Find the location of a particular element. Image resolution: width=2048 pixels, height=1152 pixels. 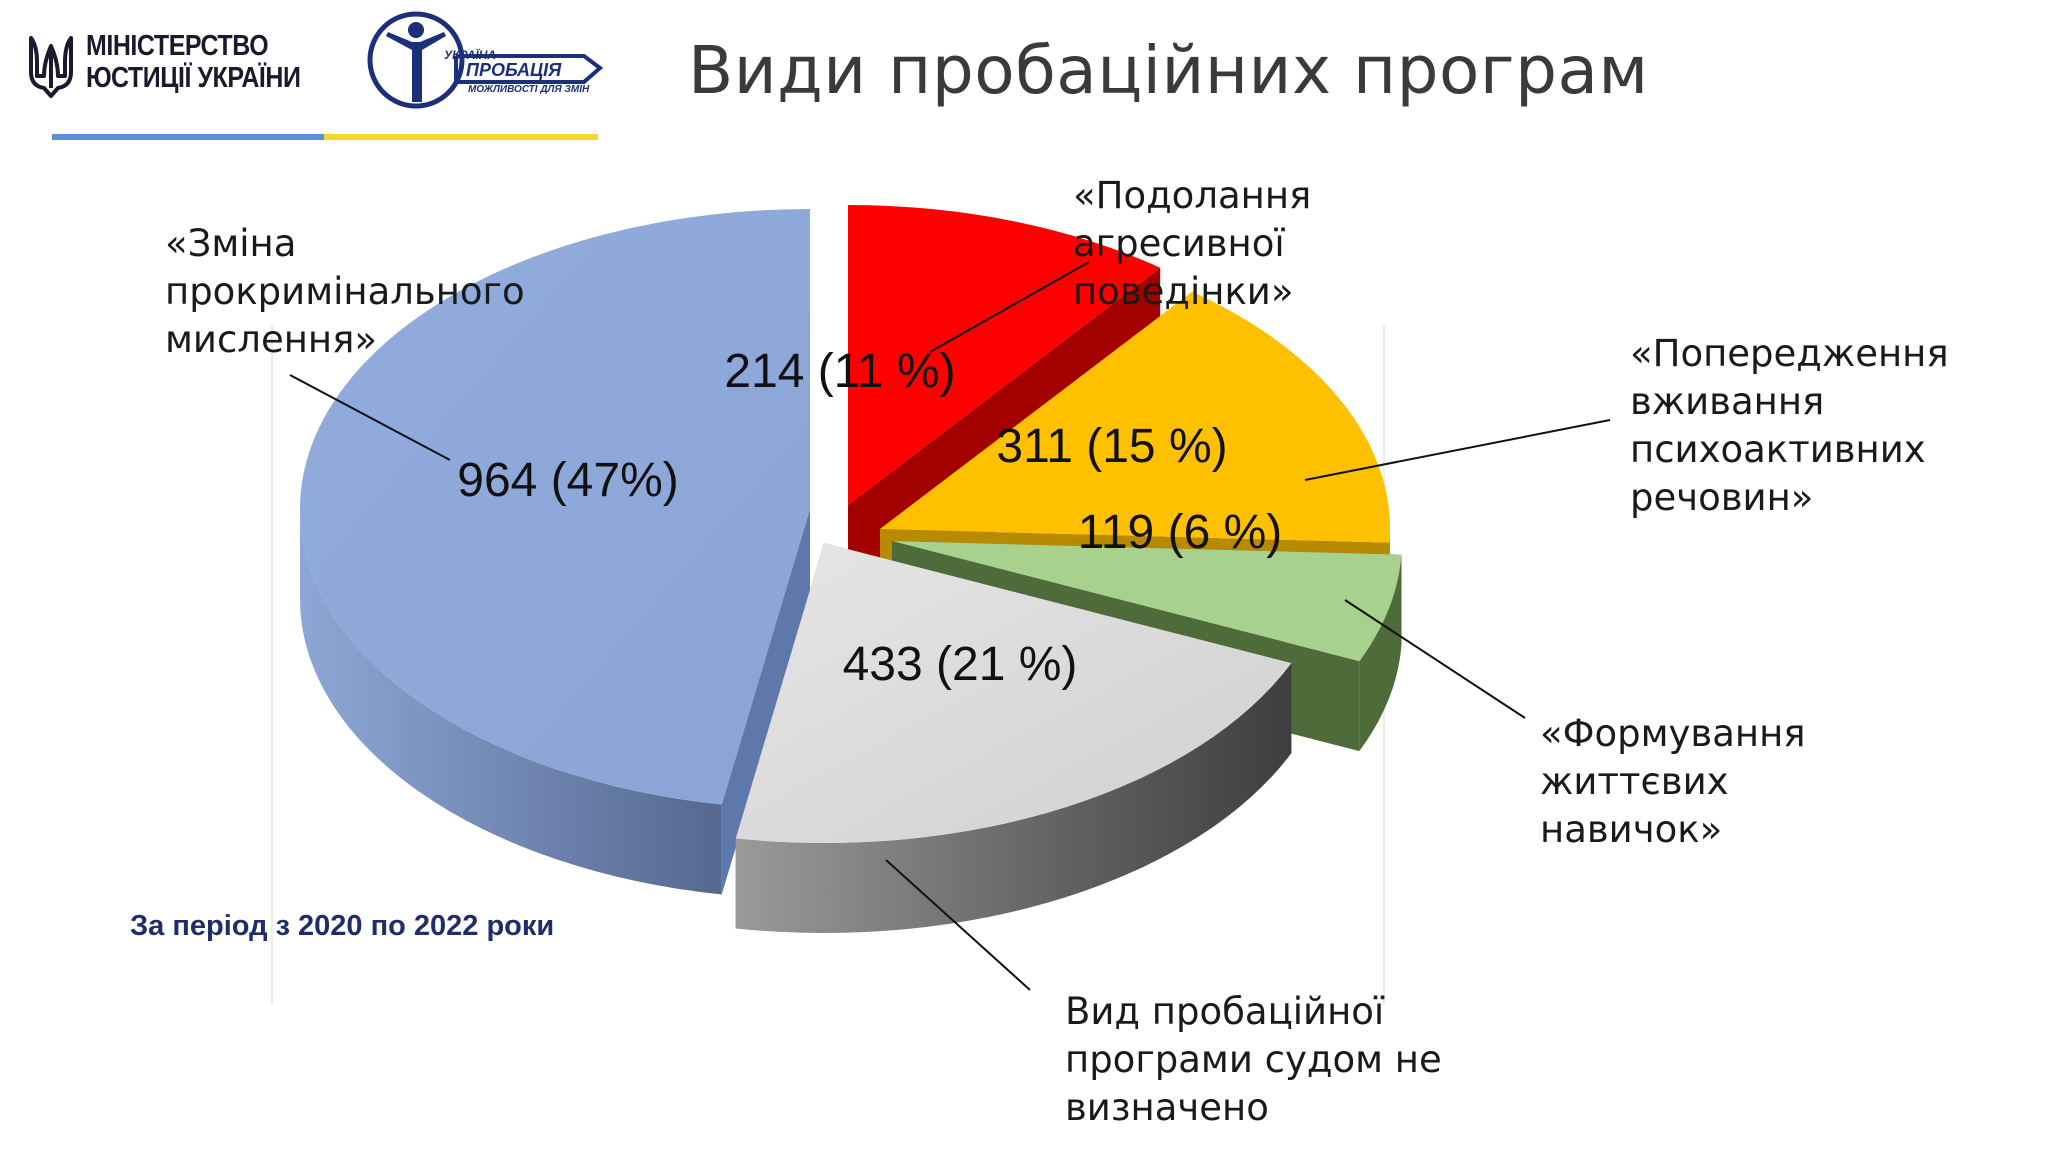

flag-stripe-blue is located at coordinates (188, 137).